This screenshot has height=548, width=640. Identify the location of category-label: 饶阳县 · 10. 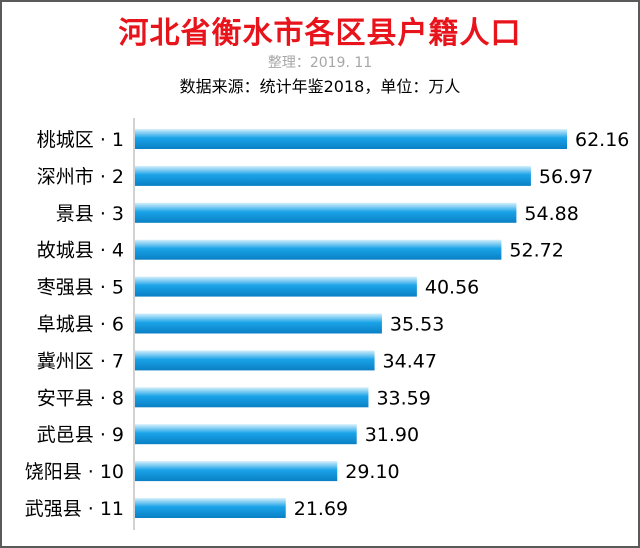
(74, 472).